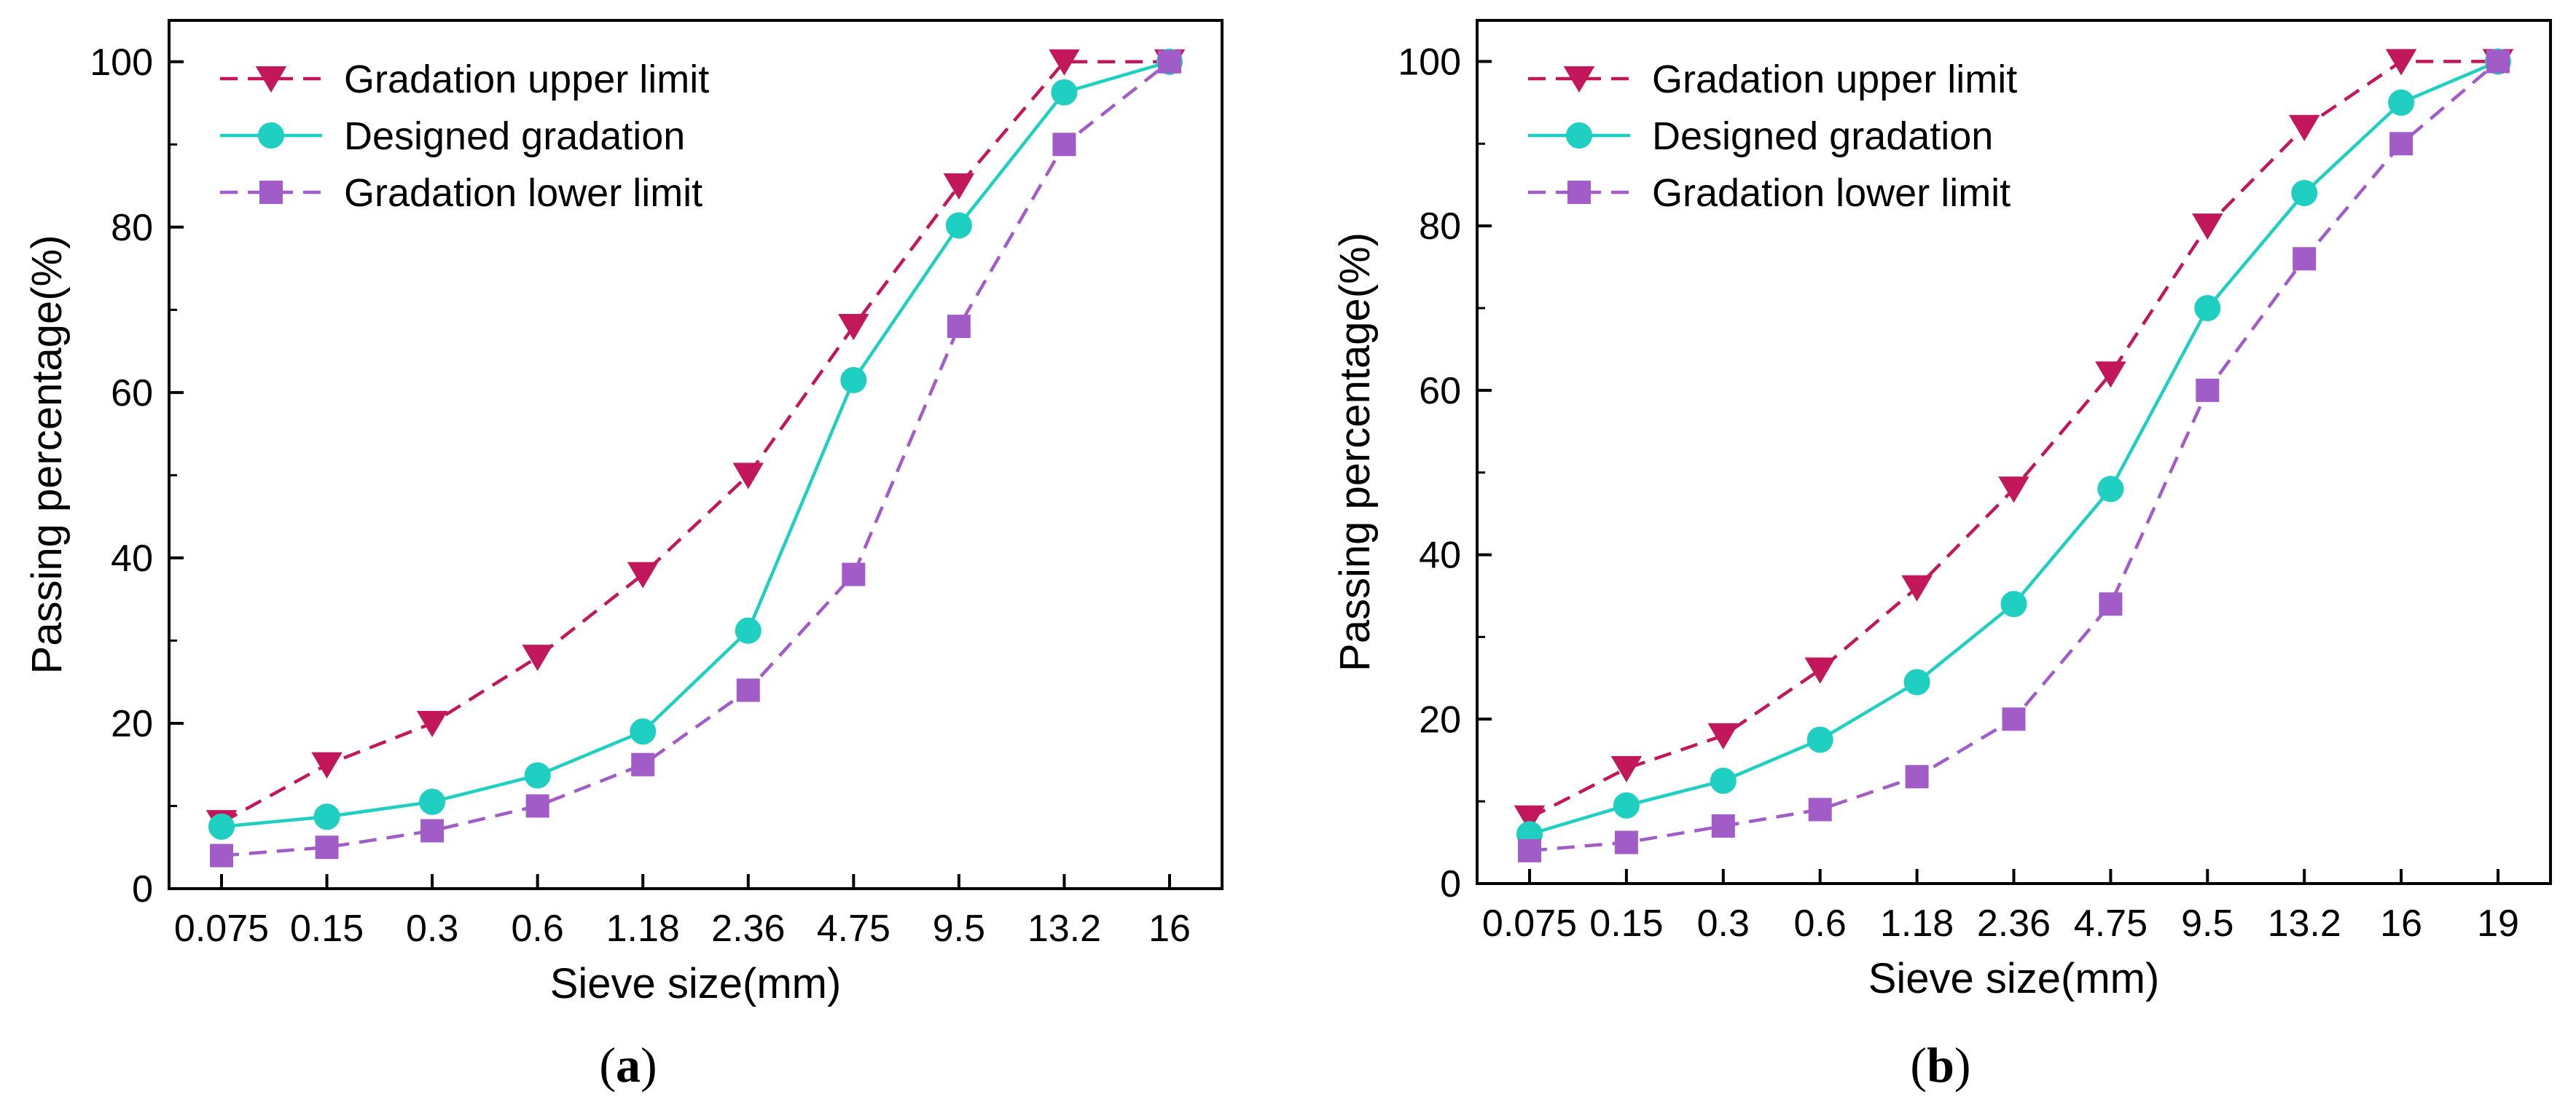  What do you see at coordinates (2111, 923) in the screenshot?
I see `x-tick-label: 4.75` at bounding box center [2111, 923].